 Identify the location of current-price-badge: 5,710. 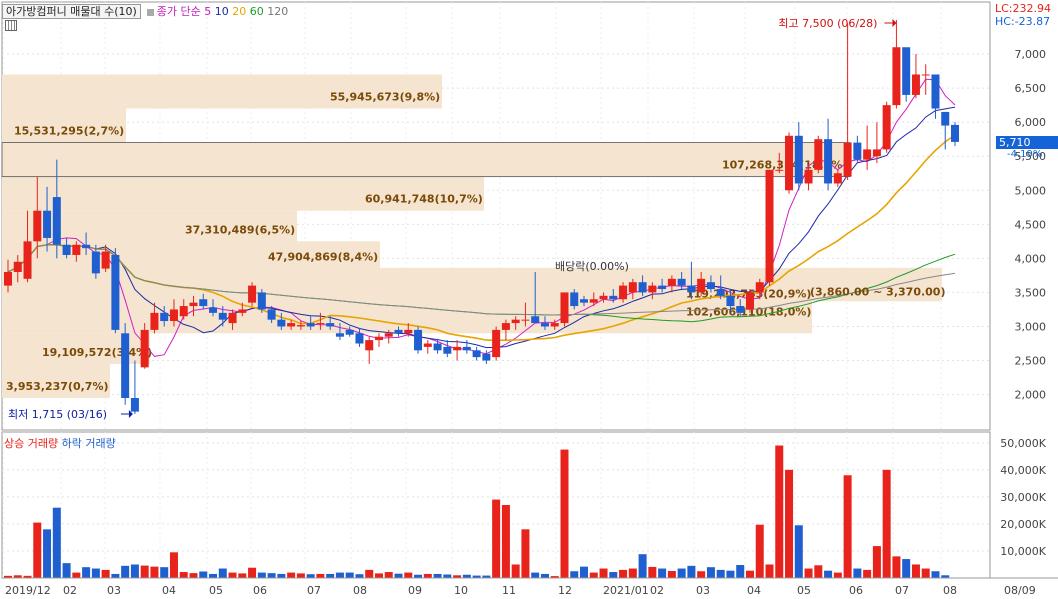
(1027, 142).